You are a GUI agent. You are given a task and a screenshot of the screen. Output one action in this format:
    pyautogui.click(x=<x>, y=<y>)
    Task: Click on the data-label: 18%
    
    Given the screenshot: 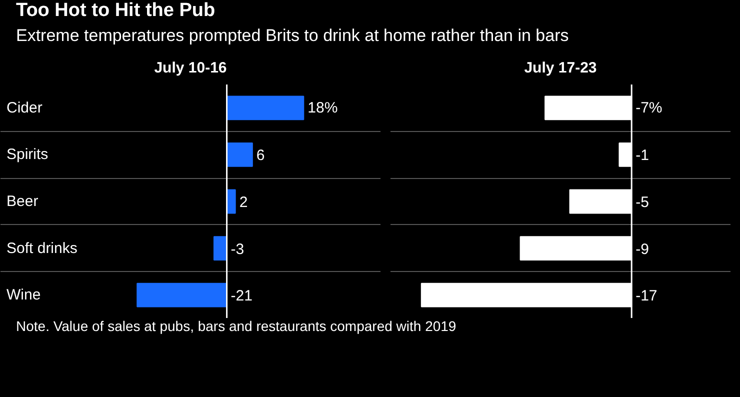 What is the action you would take?
    pyautogui.click(x=323, y=107)
    